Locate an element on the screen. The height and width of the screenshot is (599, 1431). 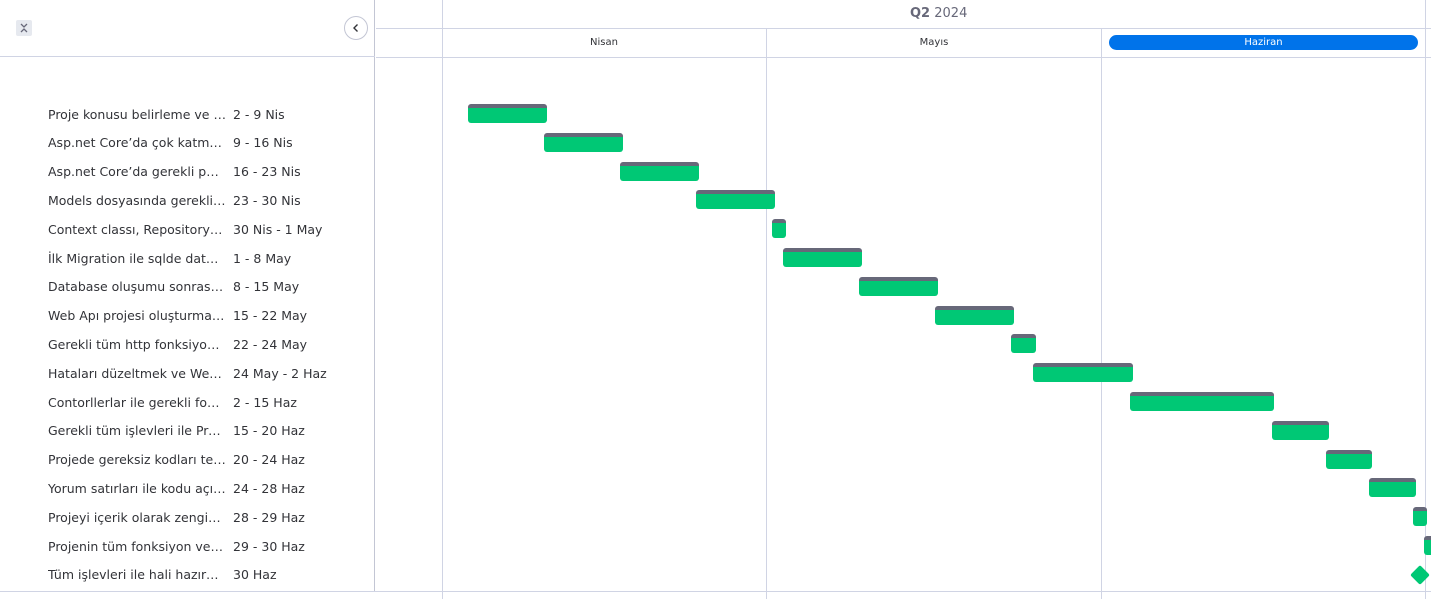
task-name: Hataları düzeltmek ve Web API testi is located at coordinates (137, 373).